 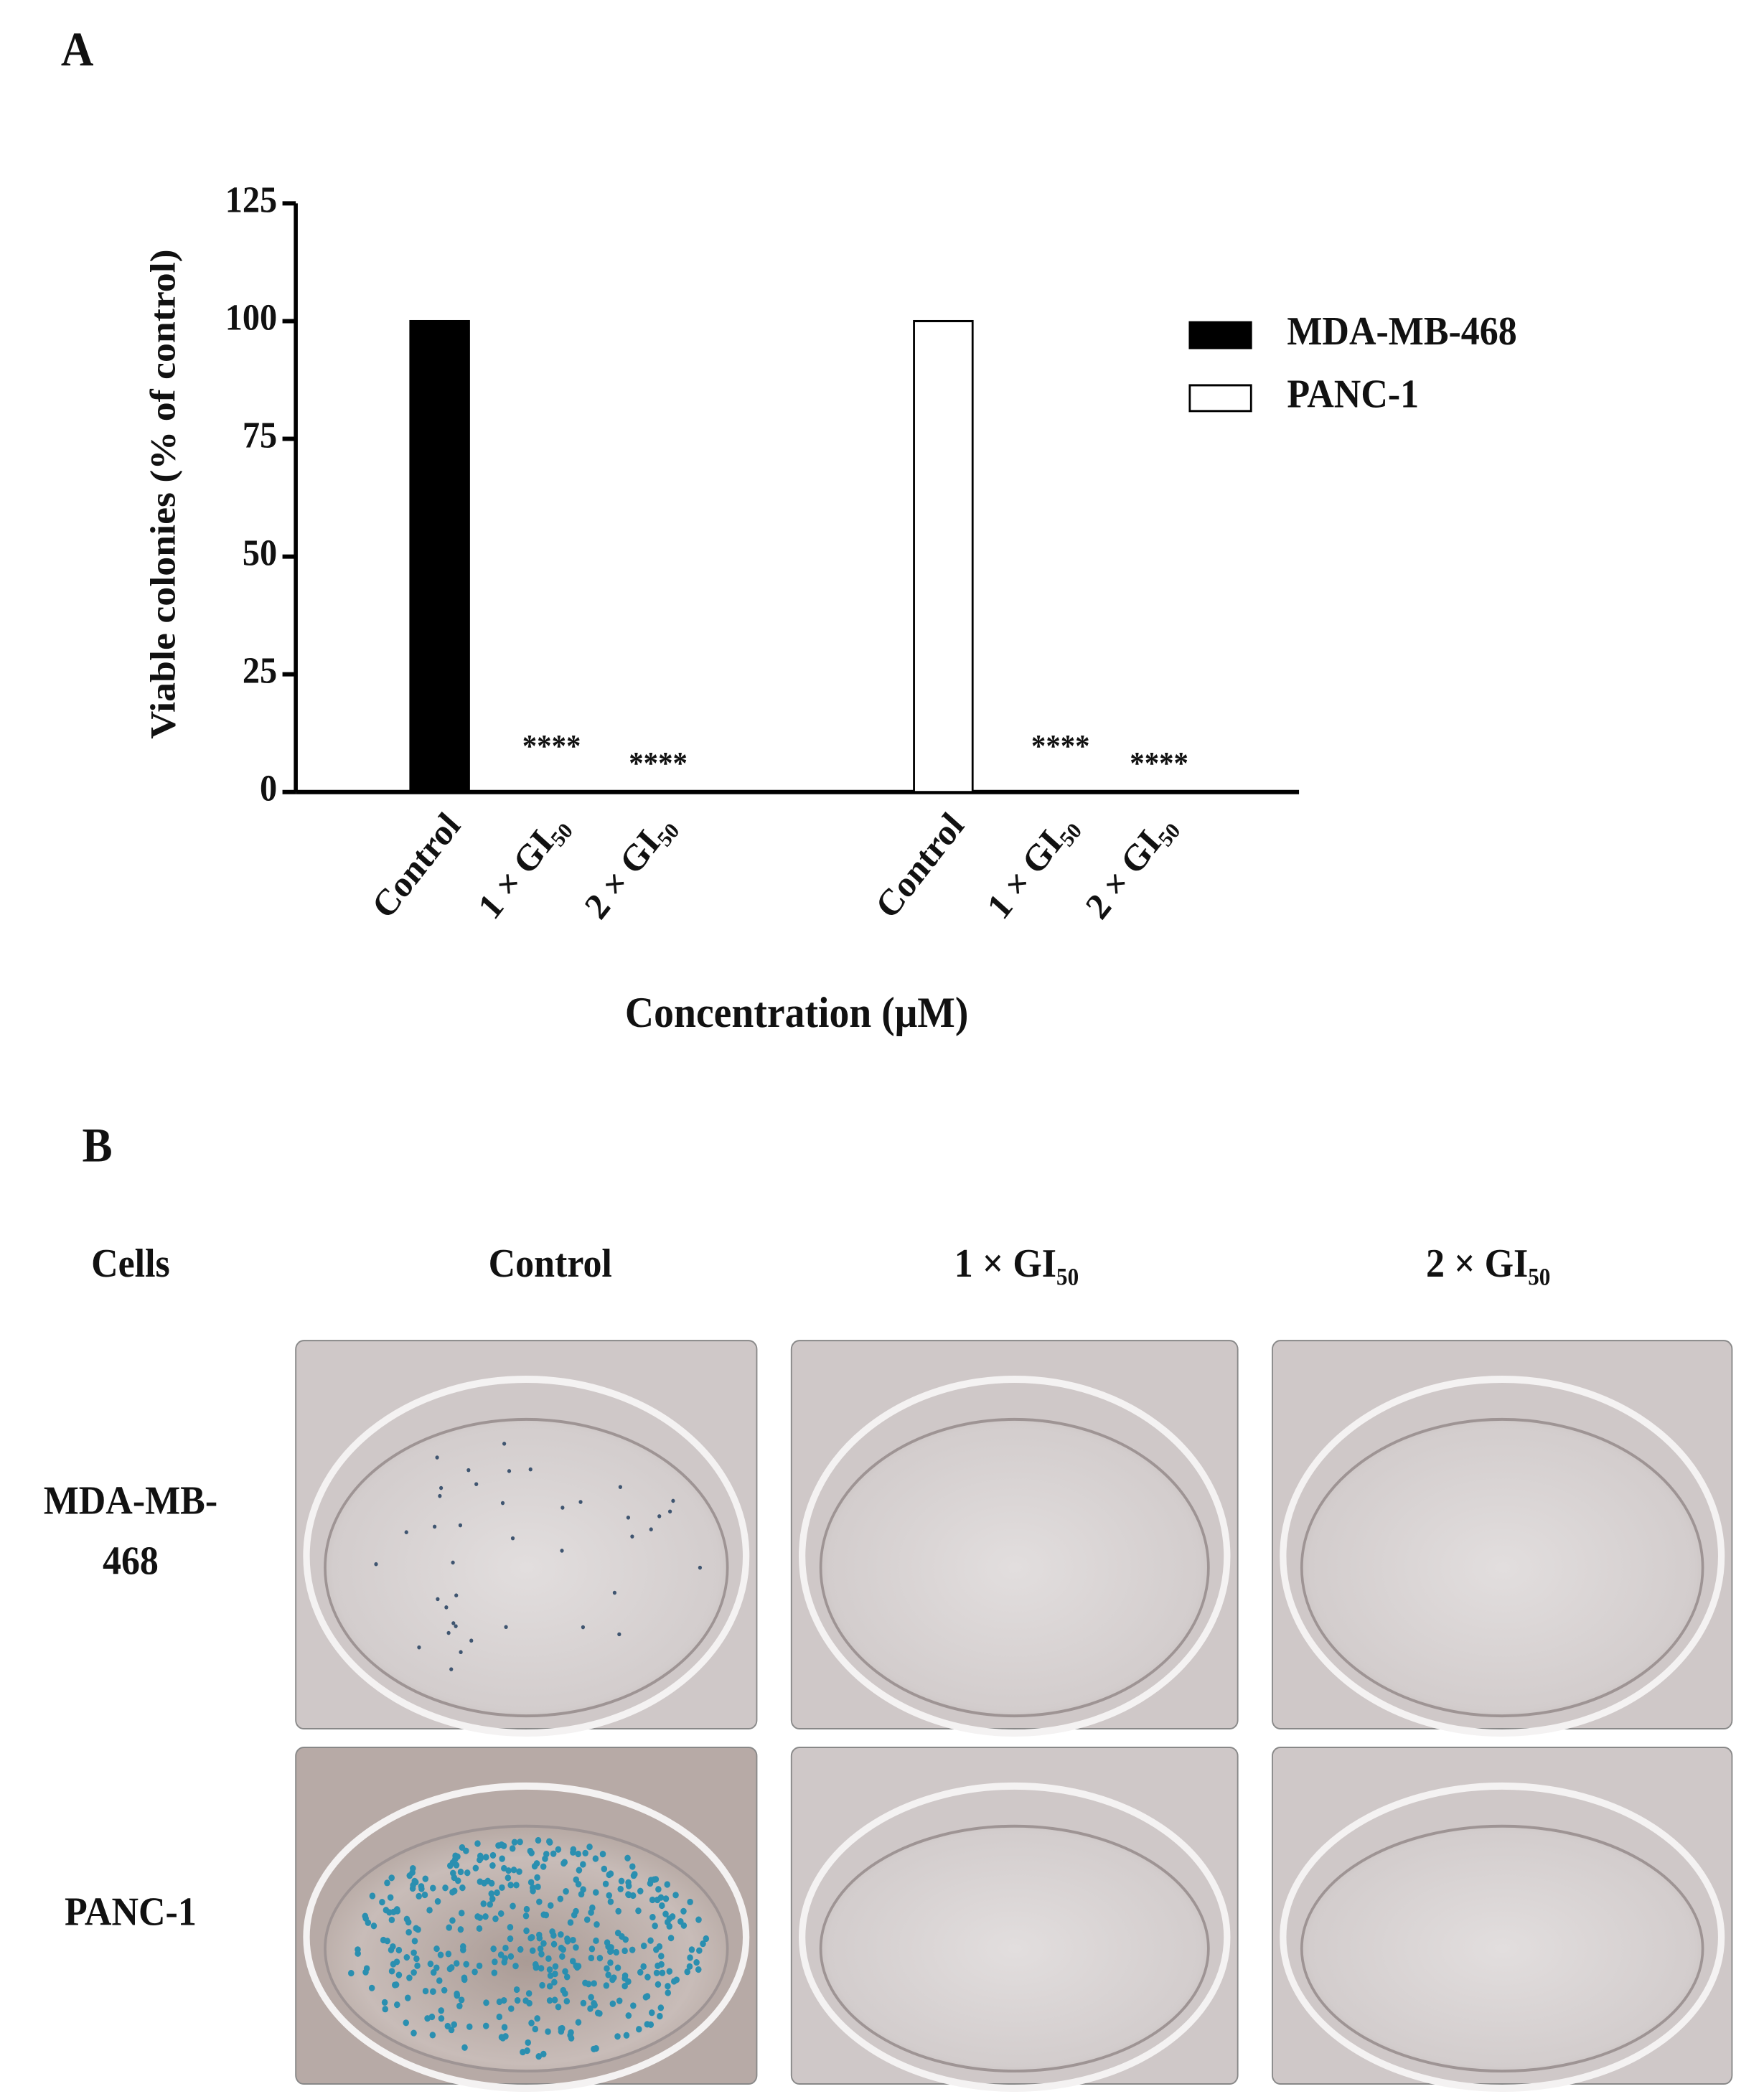 What do you see at coordinates (1220, 399) in the screenshot?
I see `legend-swatch` at bounding box center [1220, 399].